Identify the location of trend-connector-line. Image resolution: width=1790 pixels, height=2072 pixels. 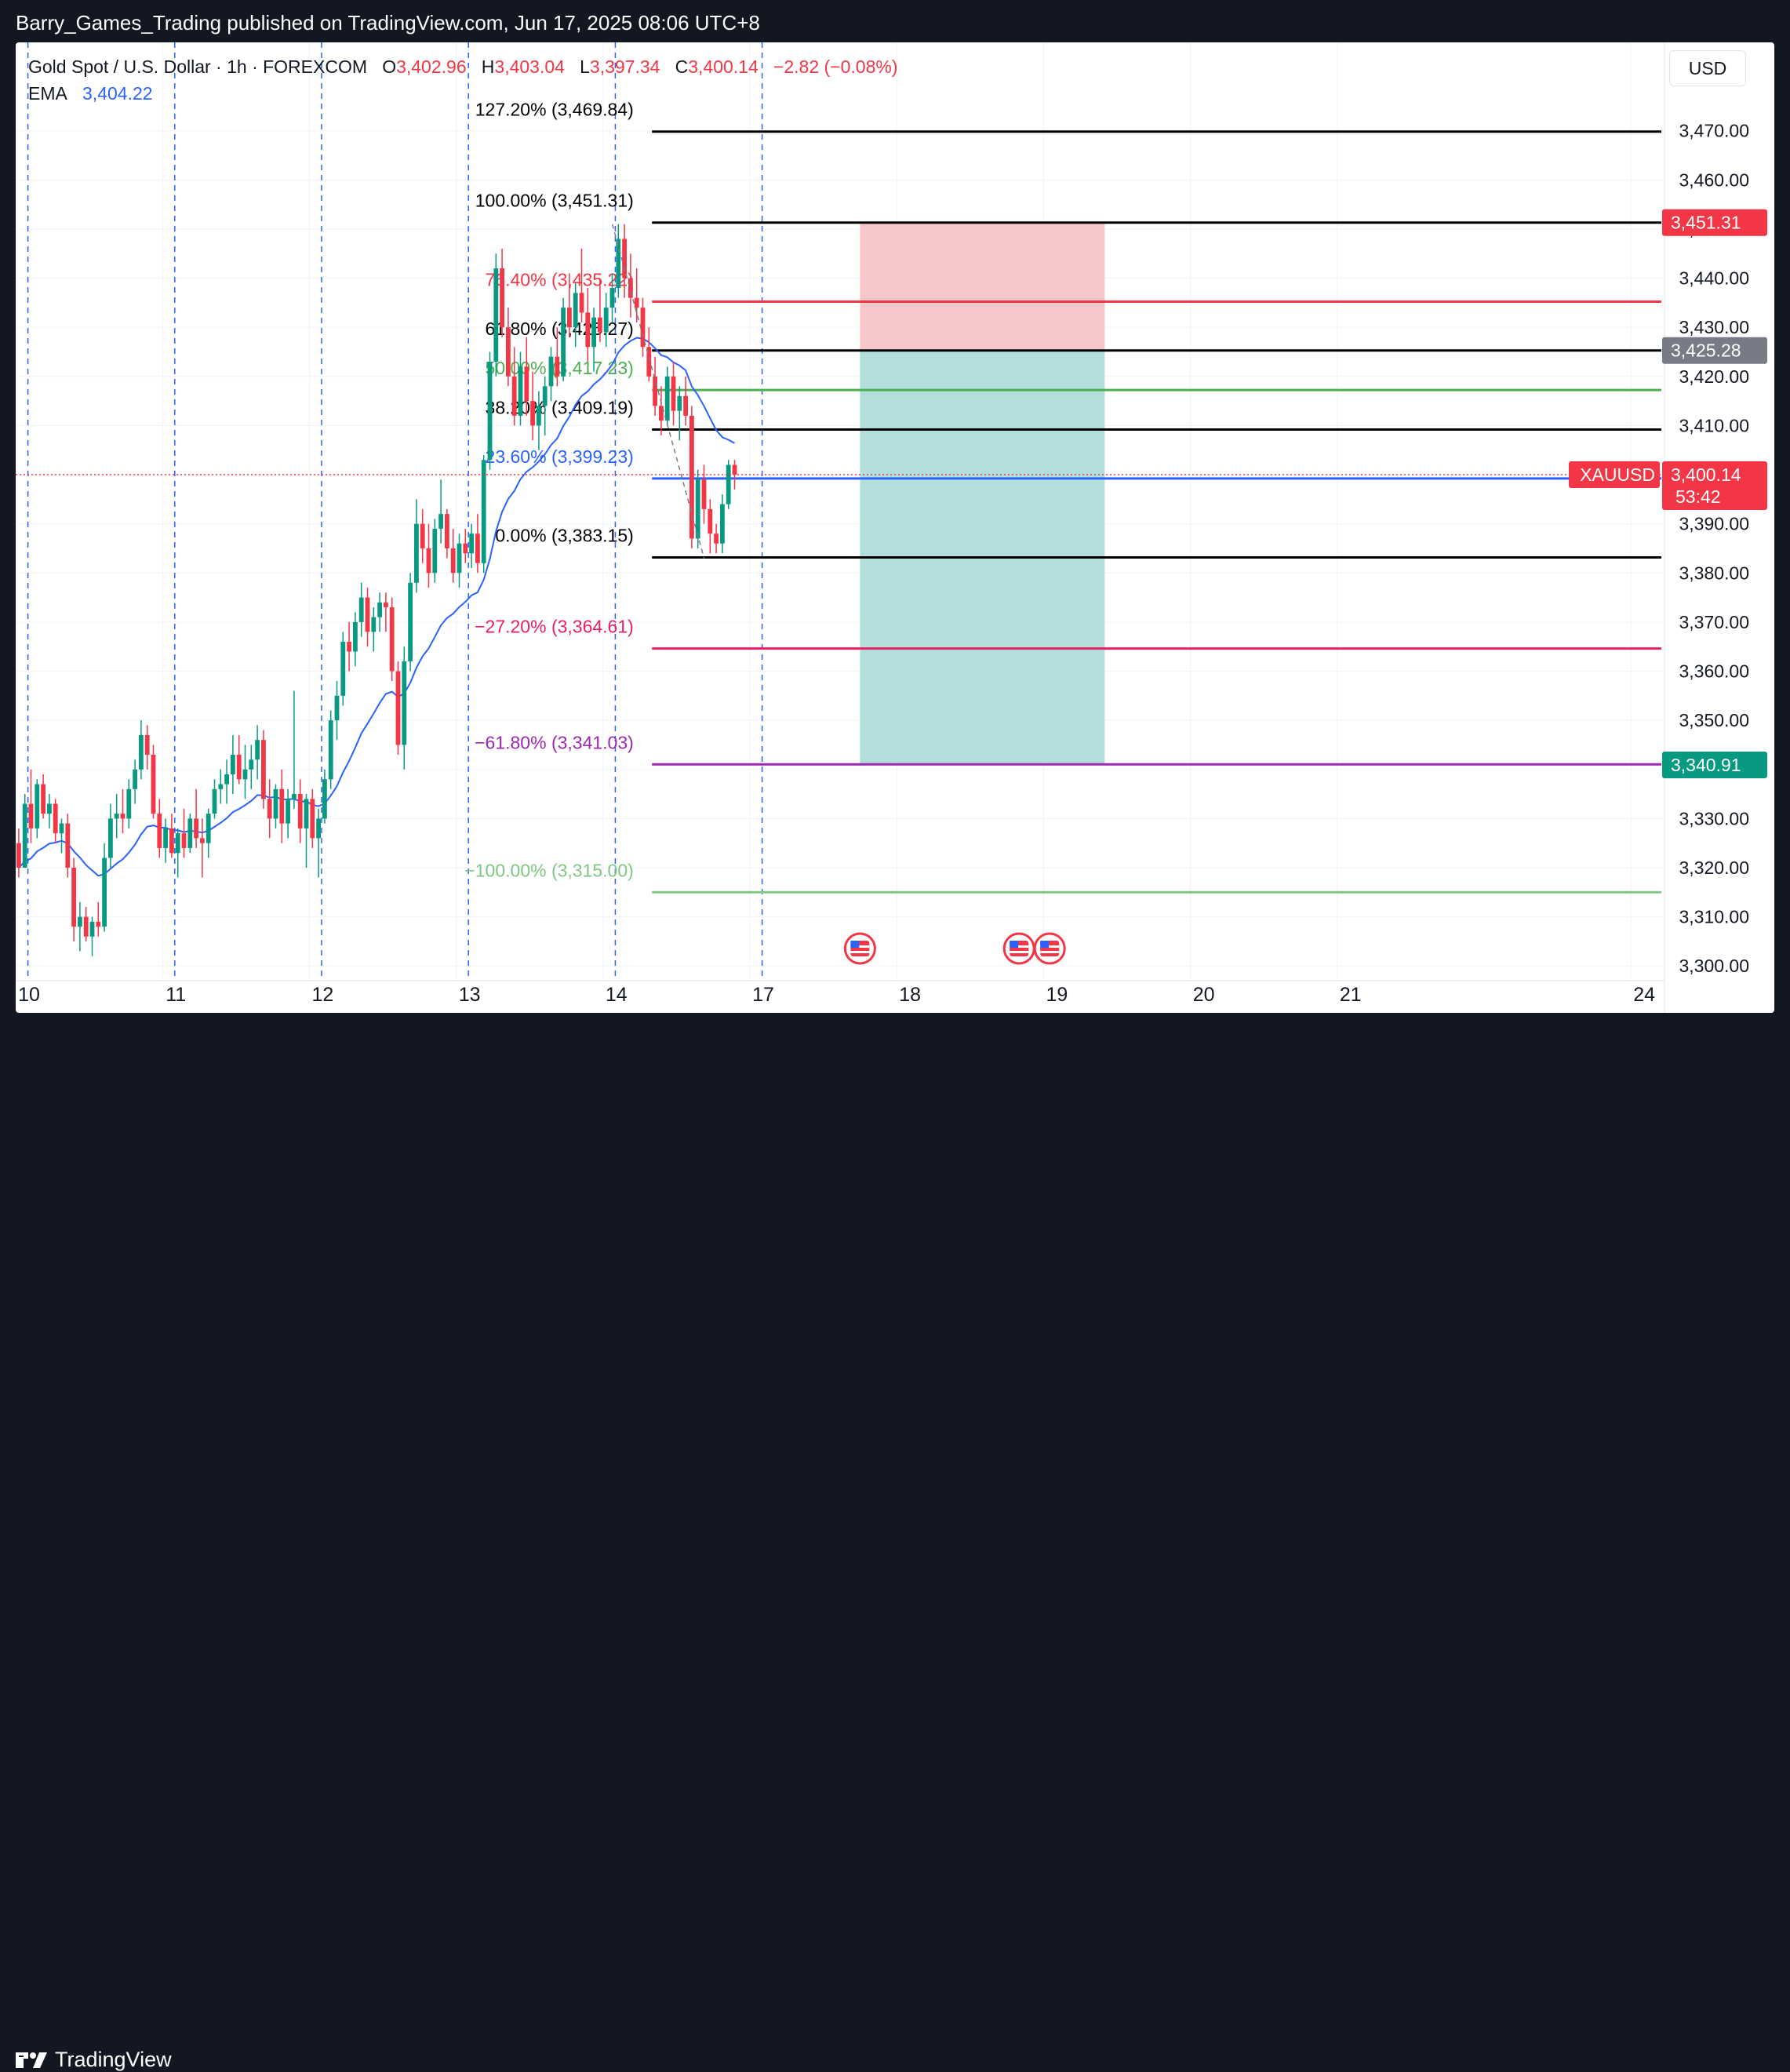
(658, 391).